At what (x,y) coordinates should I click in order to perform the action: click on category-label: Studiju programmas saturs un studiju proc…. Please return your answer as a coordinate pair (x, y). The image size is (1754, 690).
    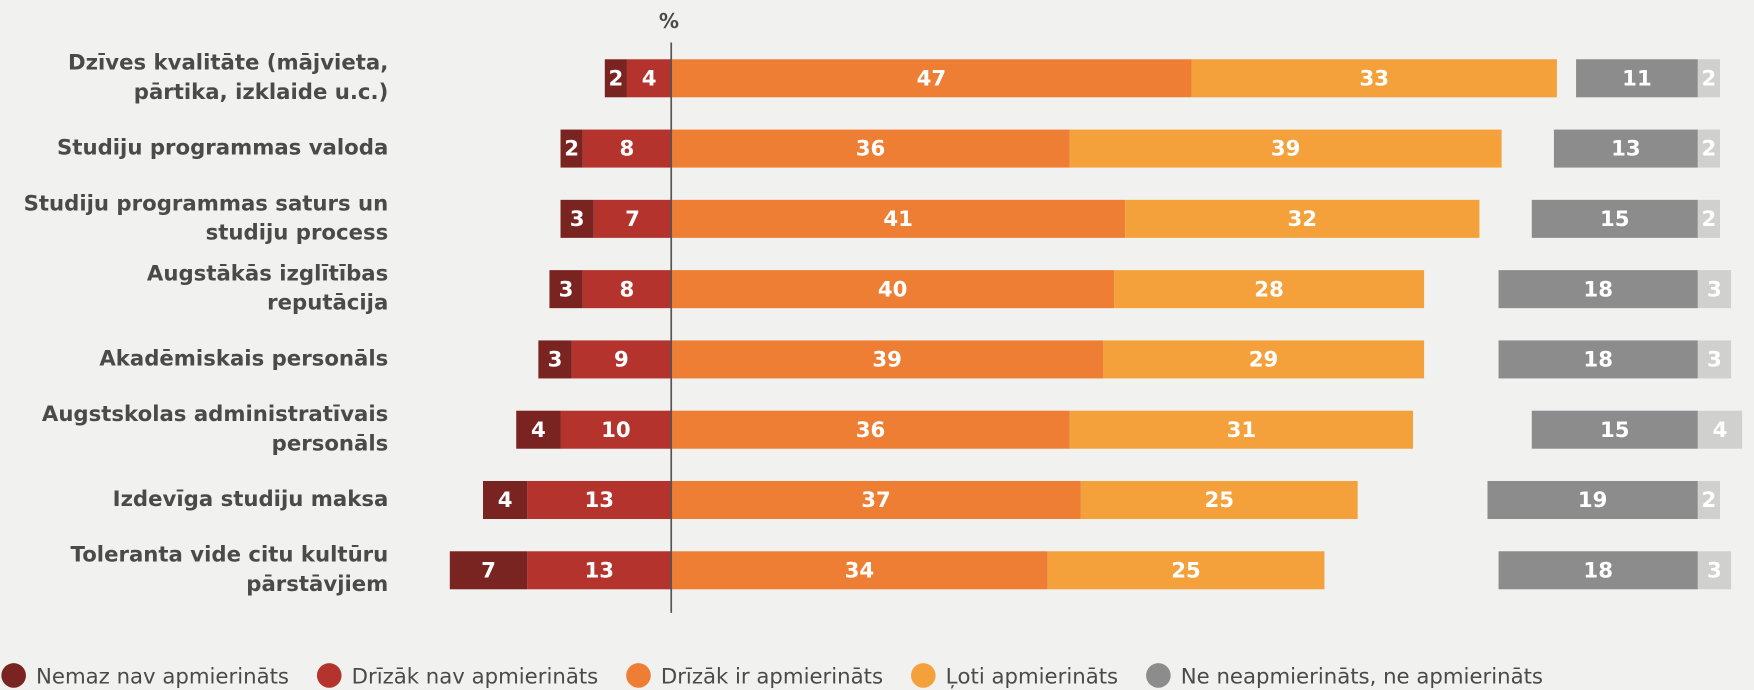
    Looking at the image, I should click on (206, 218).